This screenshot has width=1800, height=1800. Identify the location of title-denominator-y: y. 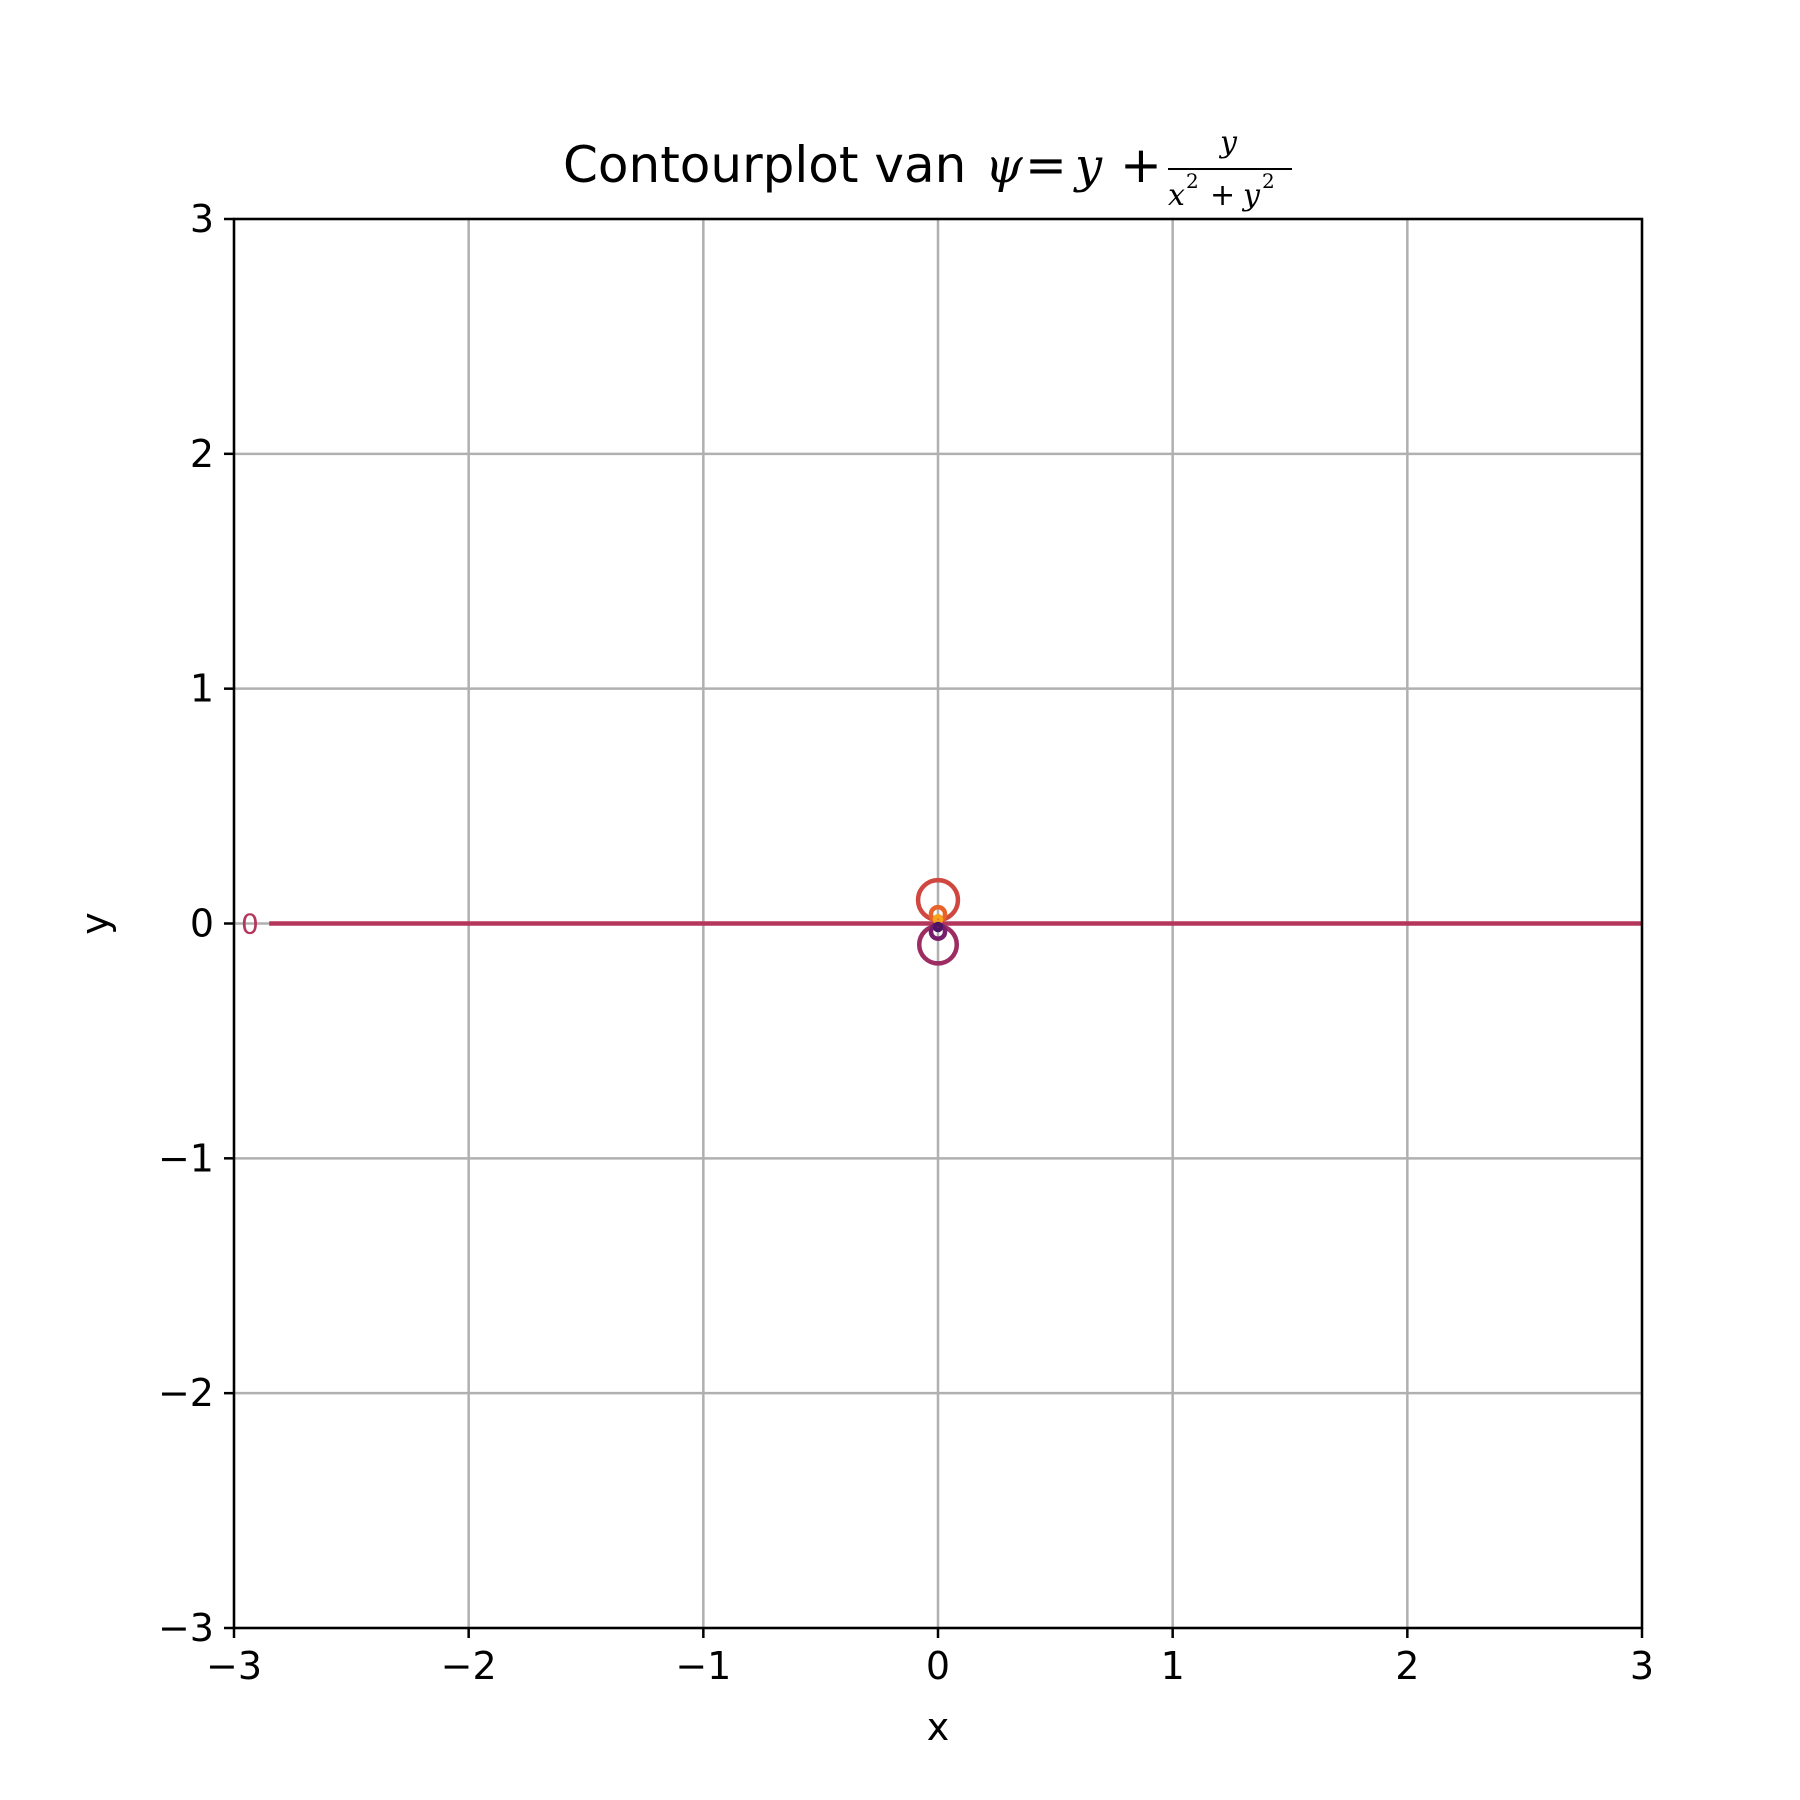
(1251, 195).